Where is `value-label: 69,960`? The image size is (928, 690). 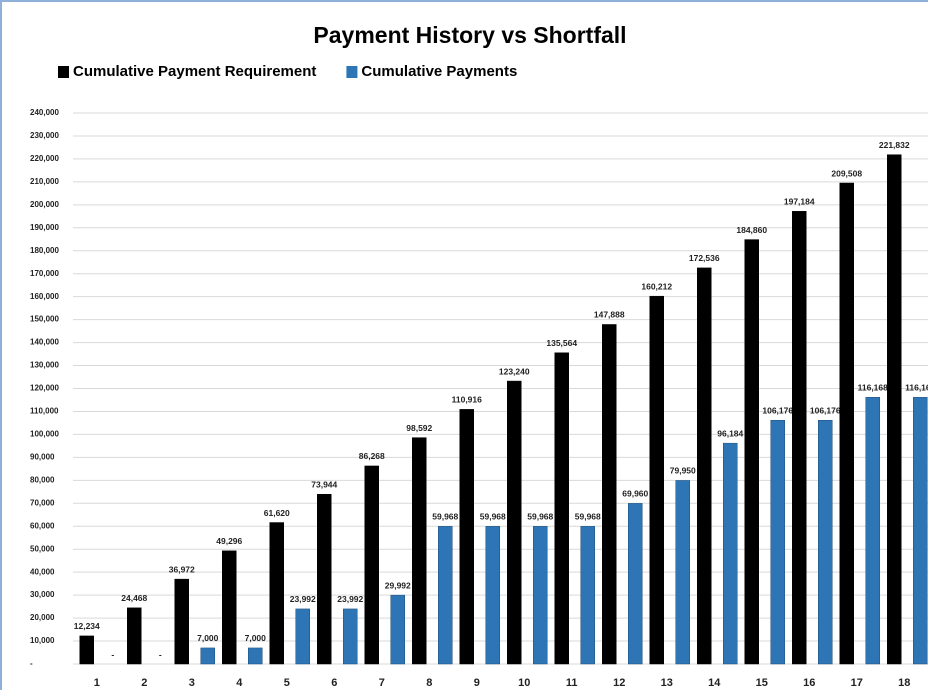 value-label: 69,960 is located at coordinates (635, 494).